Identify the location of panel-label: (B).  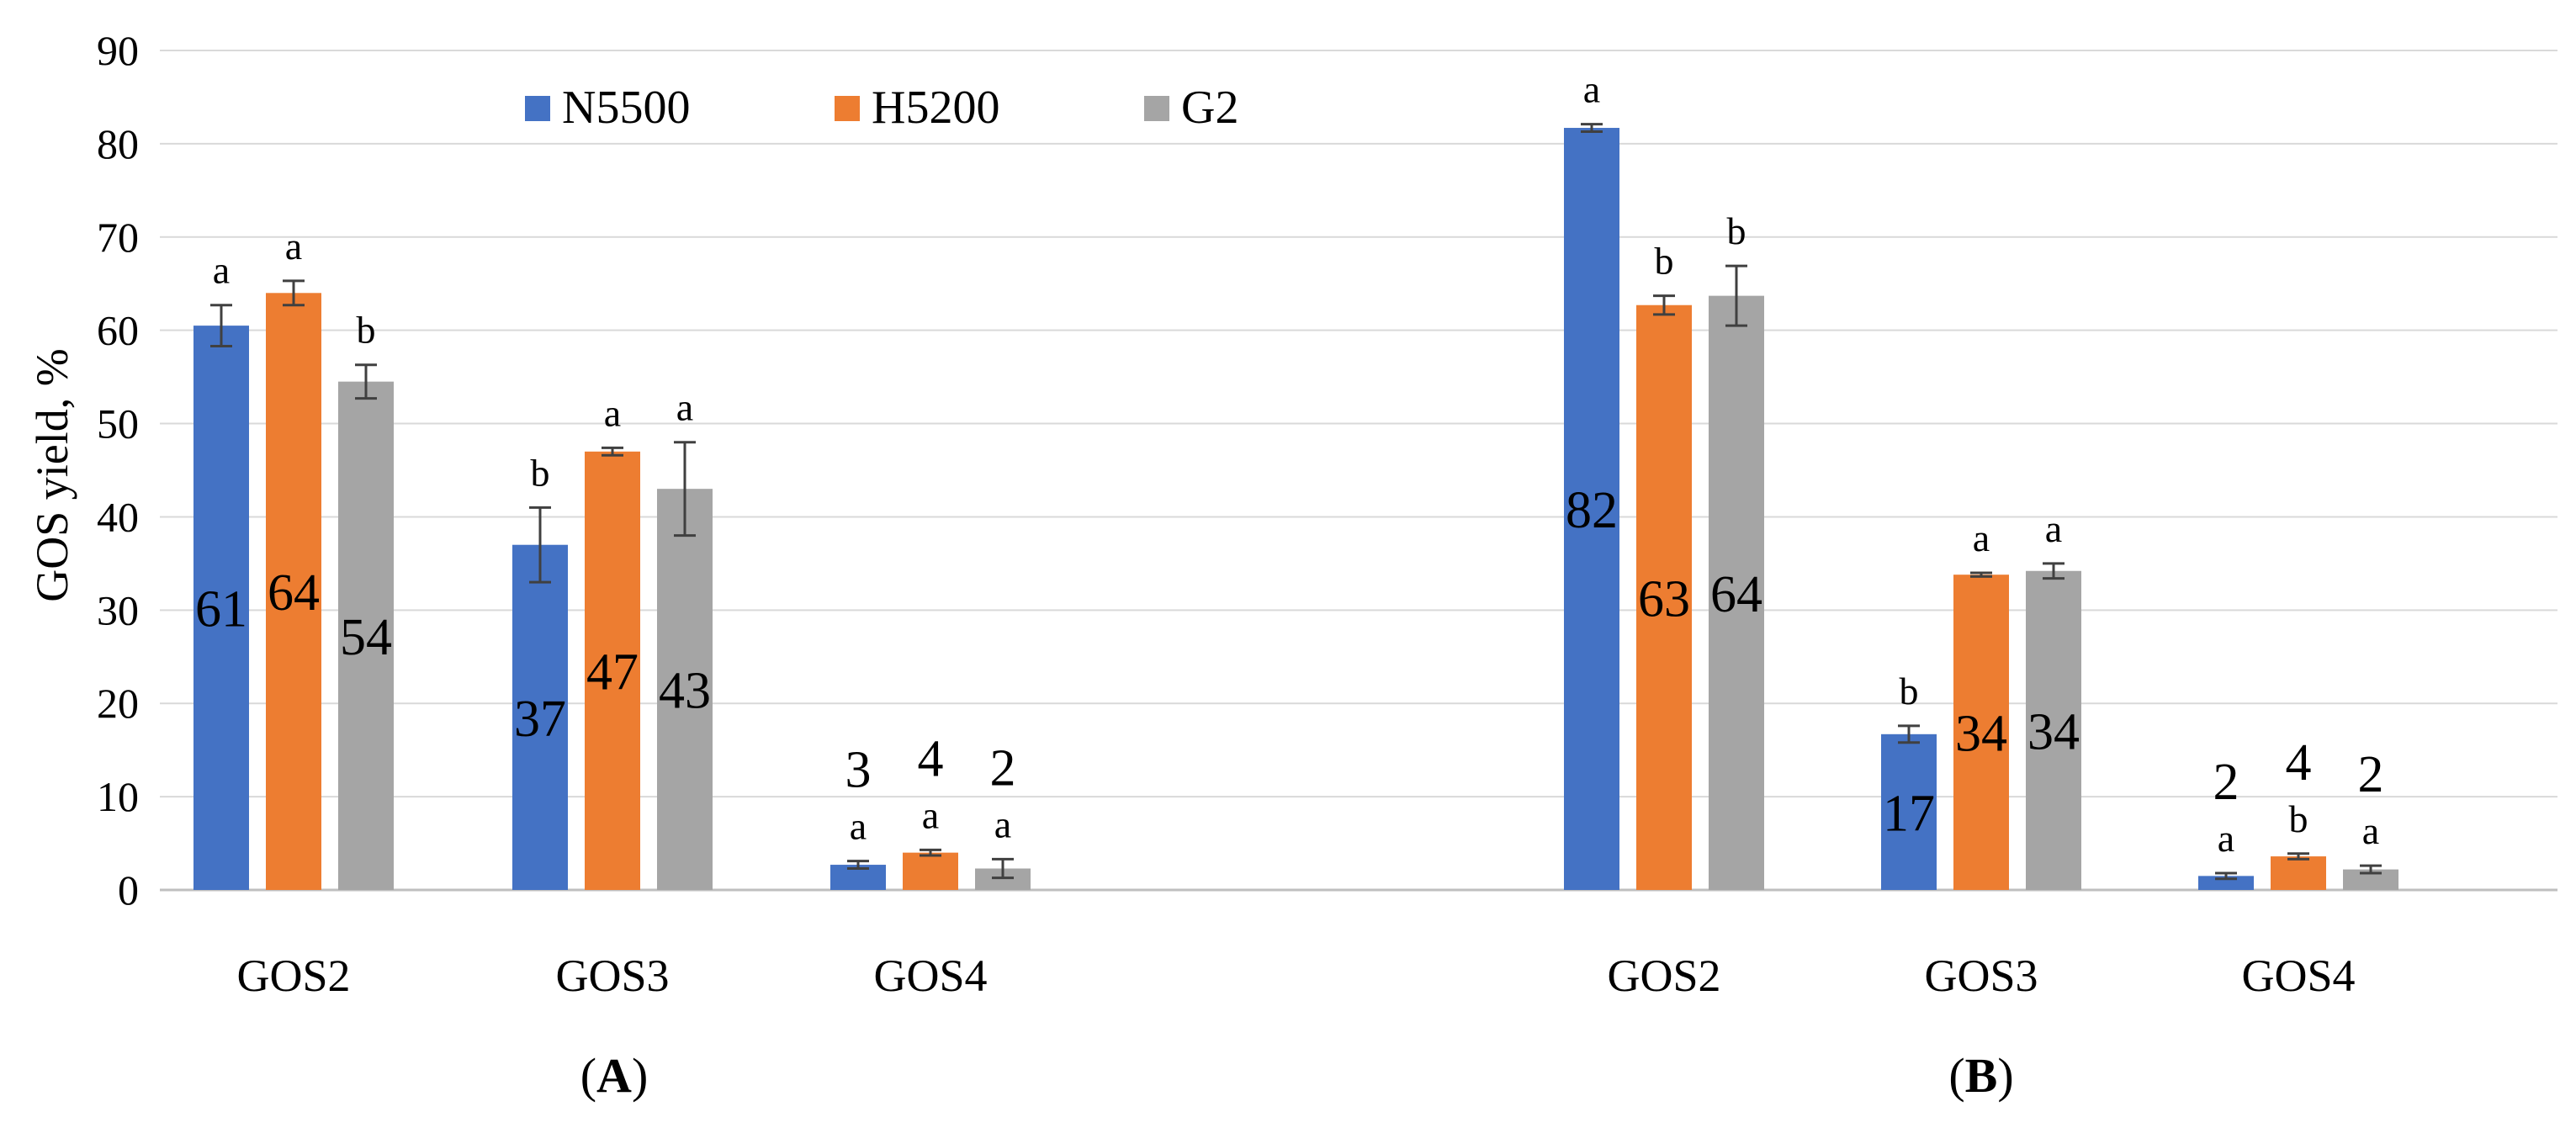
(1980, 1075).